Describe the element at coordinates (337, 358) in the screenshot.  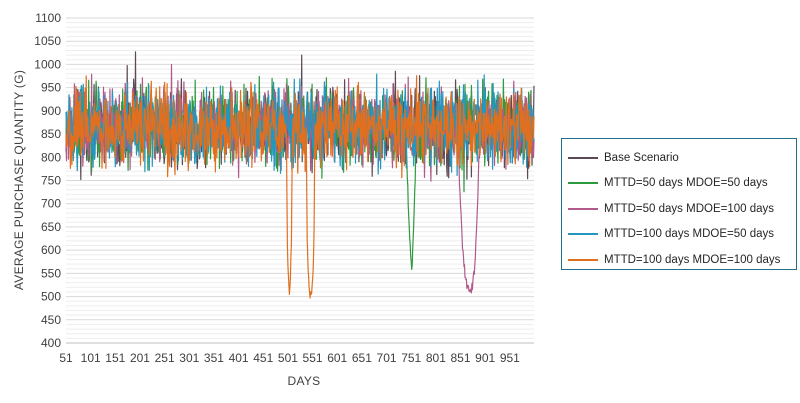
I see `x-tick-label: 601` at that location.